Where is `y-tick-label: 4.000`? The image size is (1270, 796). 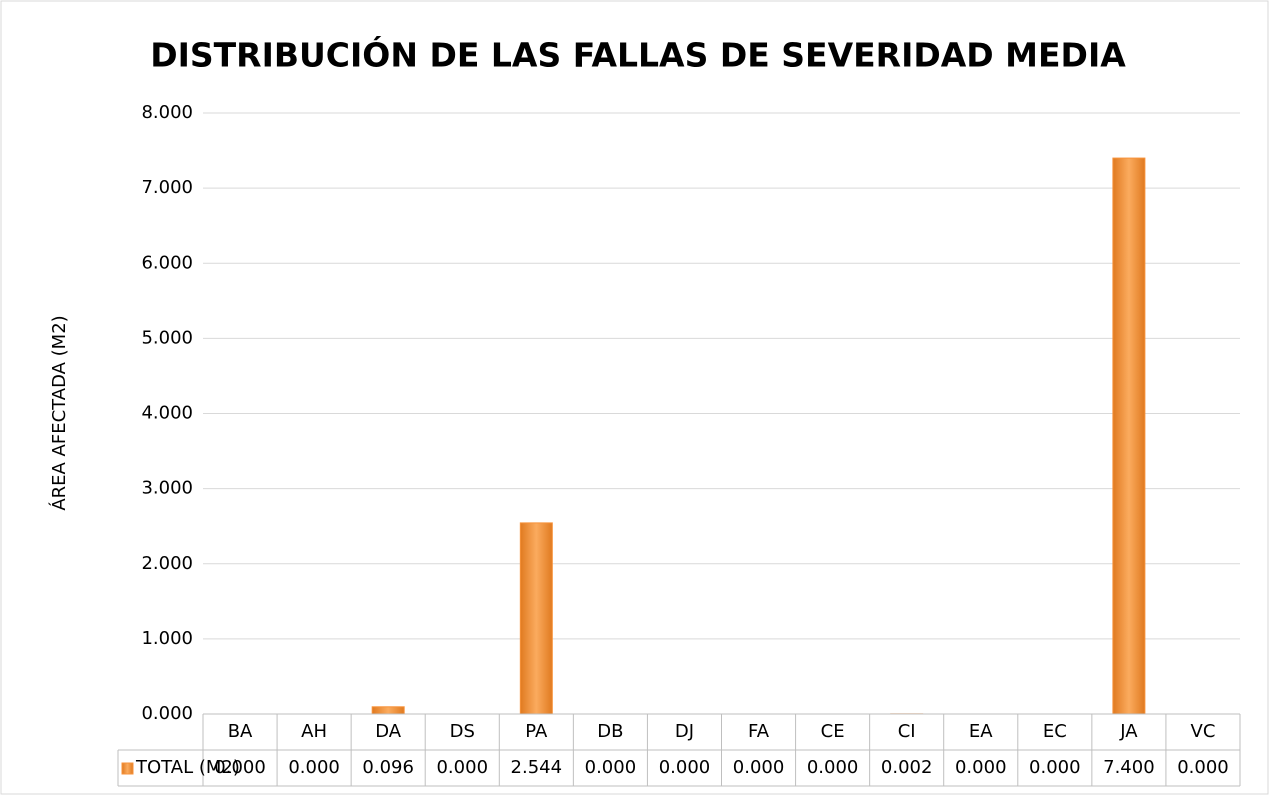 y-tick-label: 4.000 is located at coordinates (167, 413).